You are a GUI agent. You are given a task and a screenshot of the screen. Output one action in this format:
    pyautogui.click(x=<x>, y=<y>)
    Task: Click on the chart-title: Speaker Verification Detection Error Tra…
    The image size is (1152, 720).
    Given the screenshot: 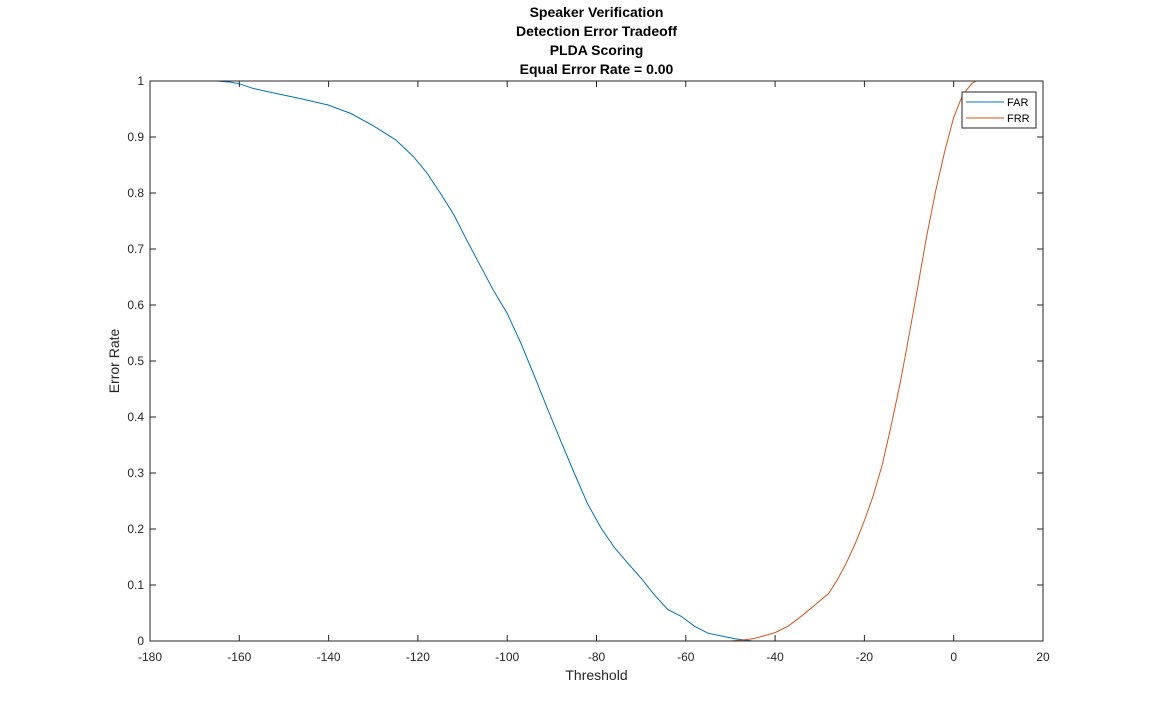 What is the action you would take?
    pyautogui.click(x=596, y=40)
    